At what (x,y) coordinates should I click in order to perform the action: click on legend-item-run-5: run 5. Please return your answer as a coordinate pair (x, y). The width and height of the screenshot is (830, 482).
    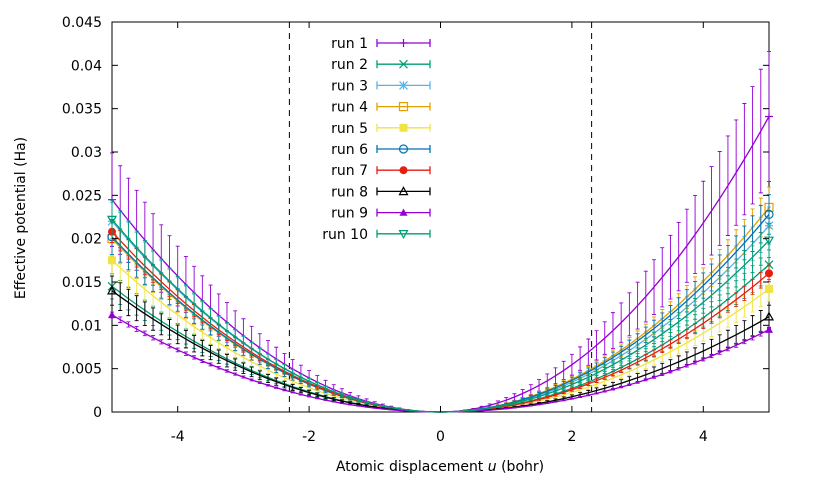
    Looking at the image, I should click on (381, 129).